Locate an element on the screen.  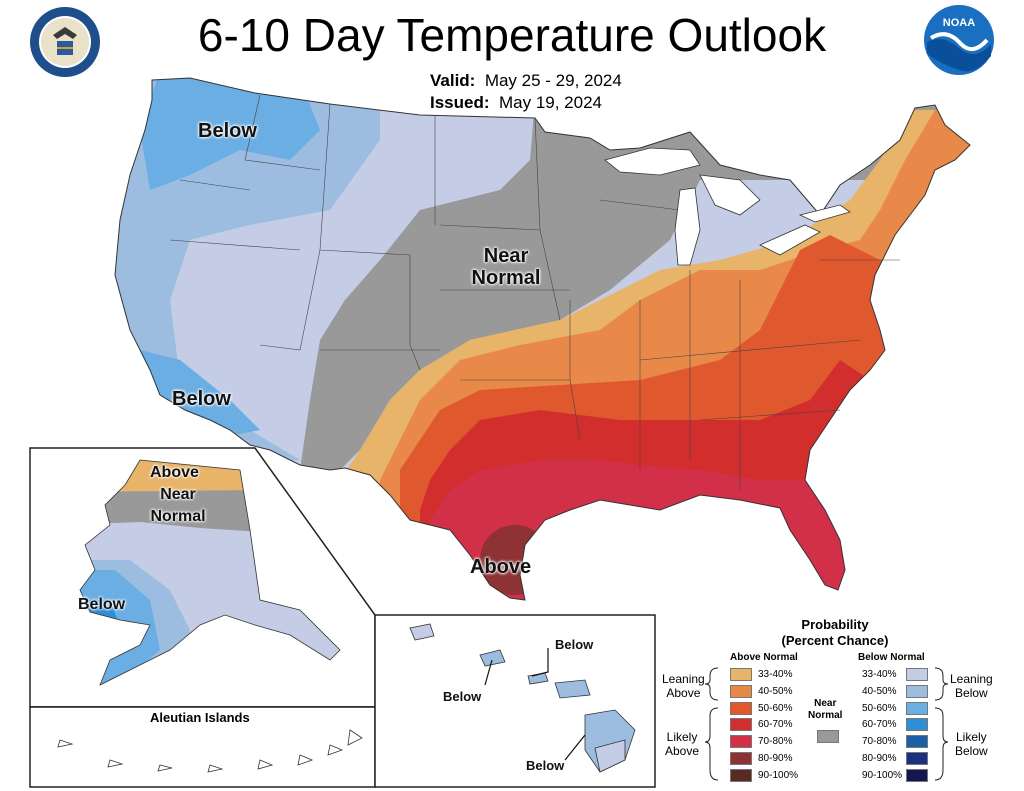
legend-above-label-5: 80-90% is located at coordinates (775, 758).